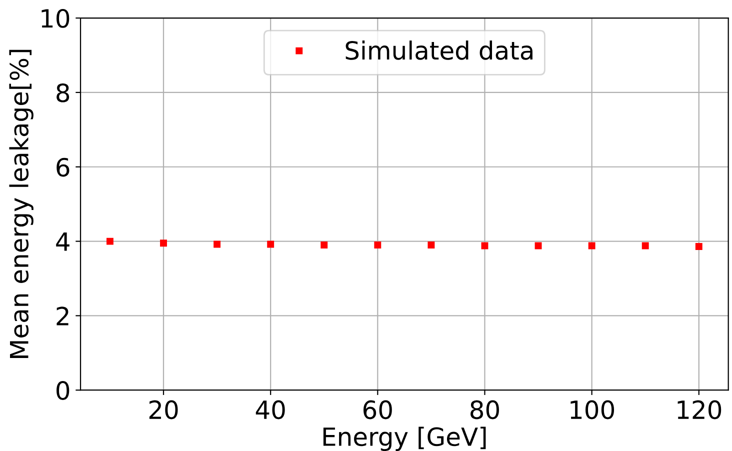  Describe the element at coordinates (63, 167) in the screenshot. I see `y-tick-label: 6` at that location.